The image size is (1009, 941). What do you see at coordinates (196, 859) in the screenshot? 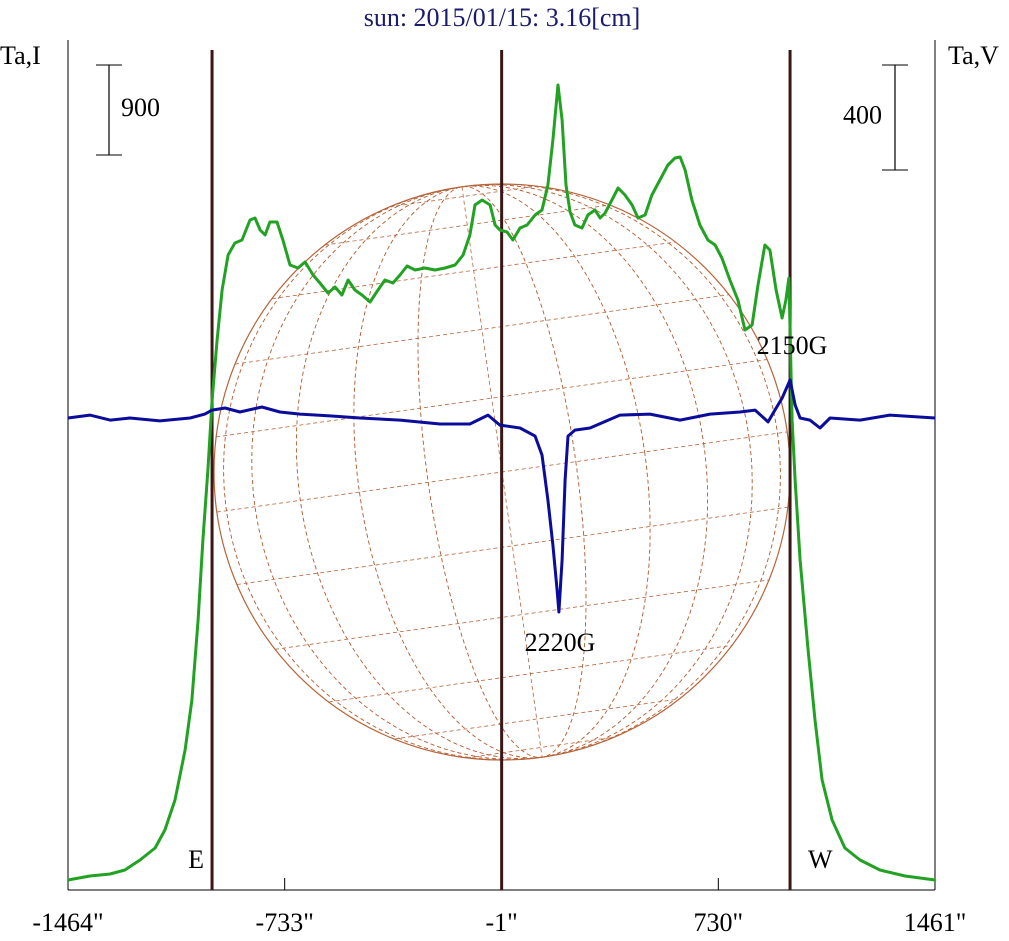
I see `marker-label: E` at bounding box center [196, 859].